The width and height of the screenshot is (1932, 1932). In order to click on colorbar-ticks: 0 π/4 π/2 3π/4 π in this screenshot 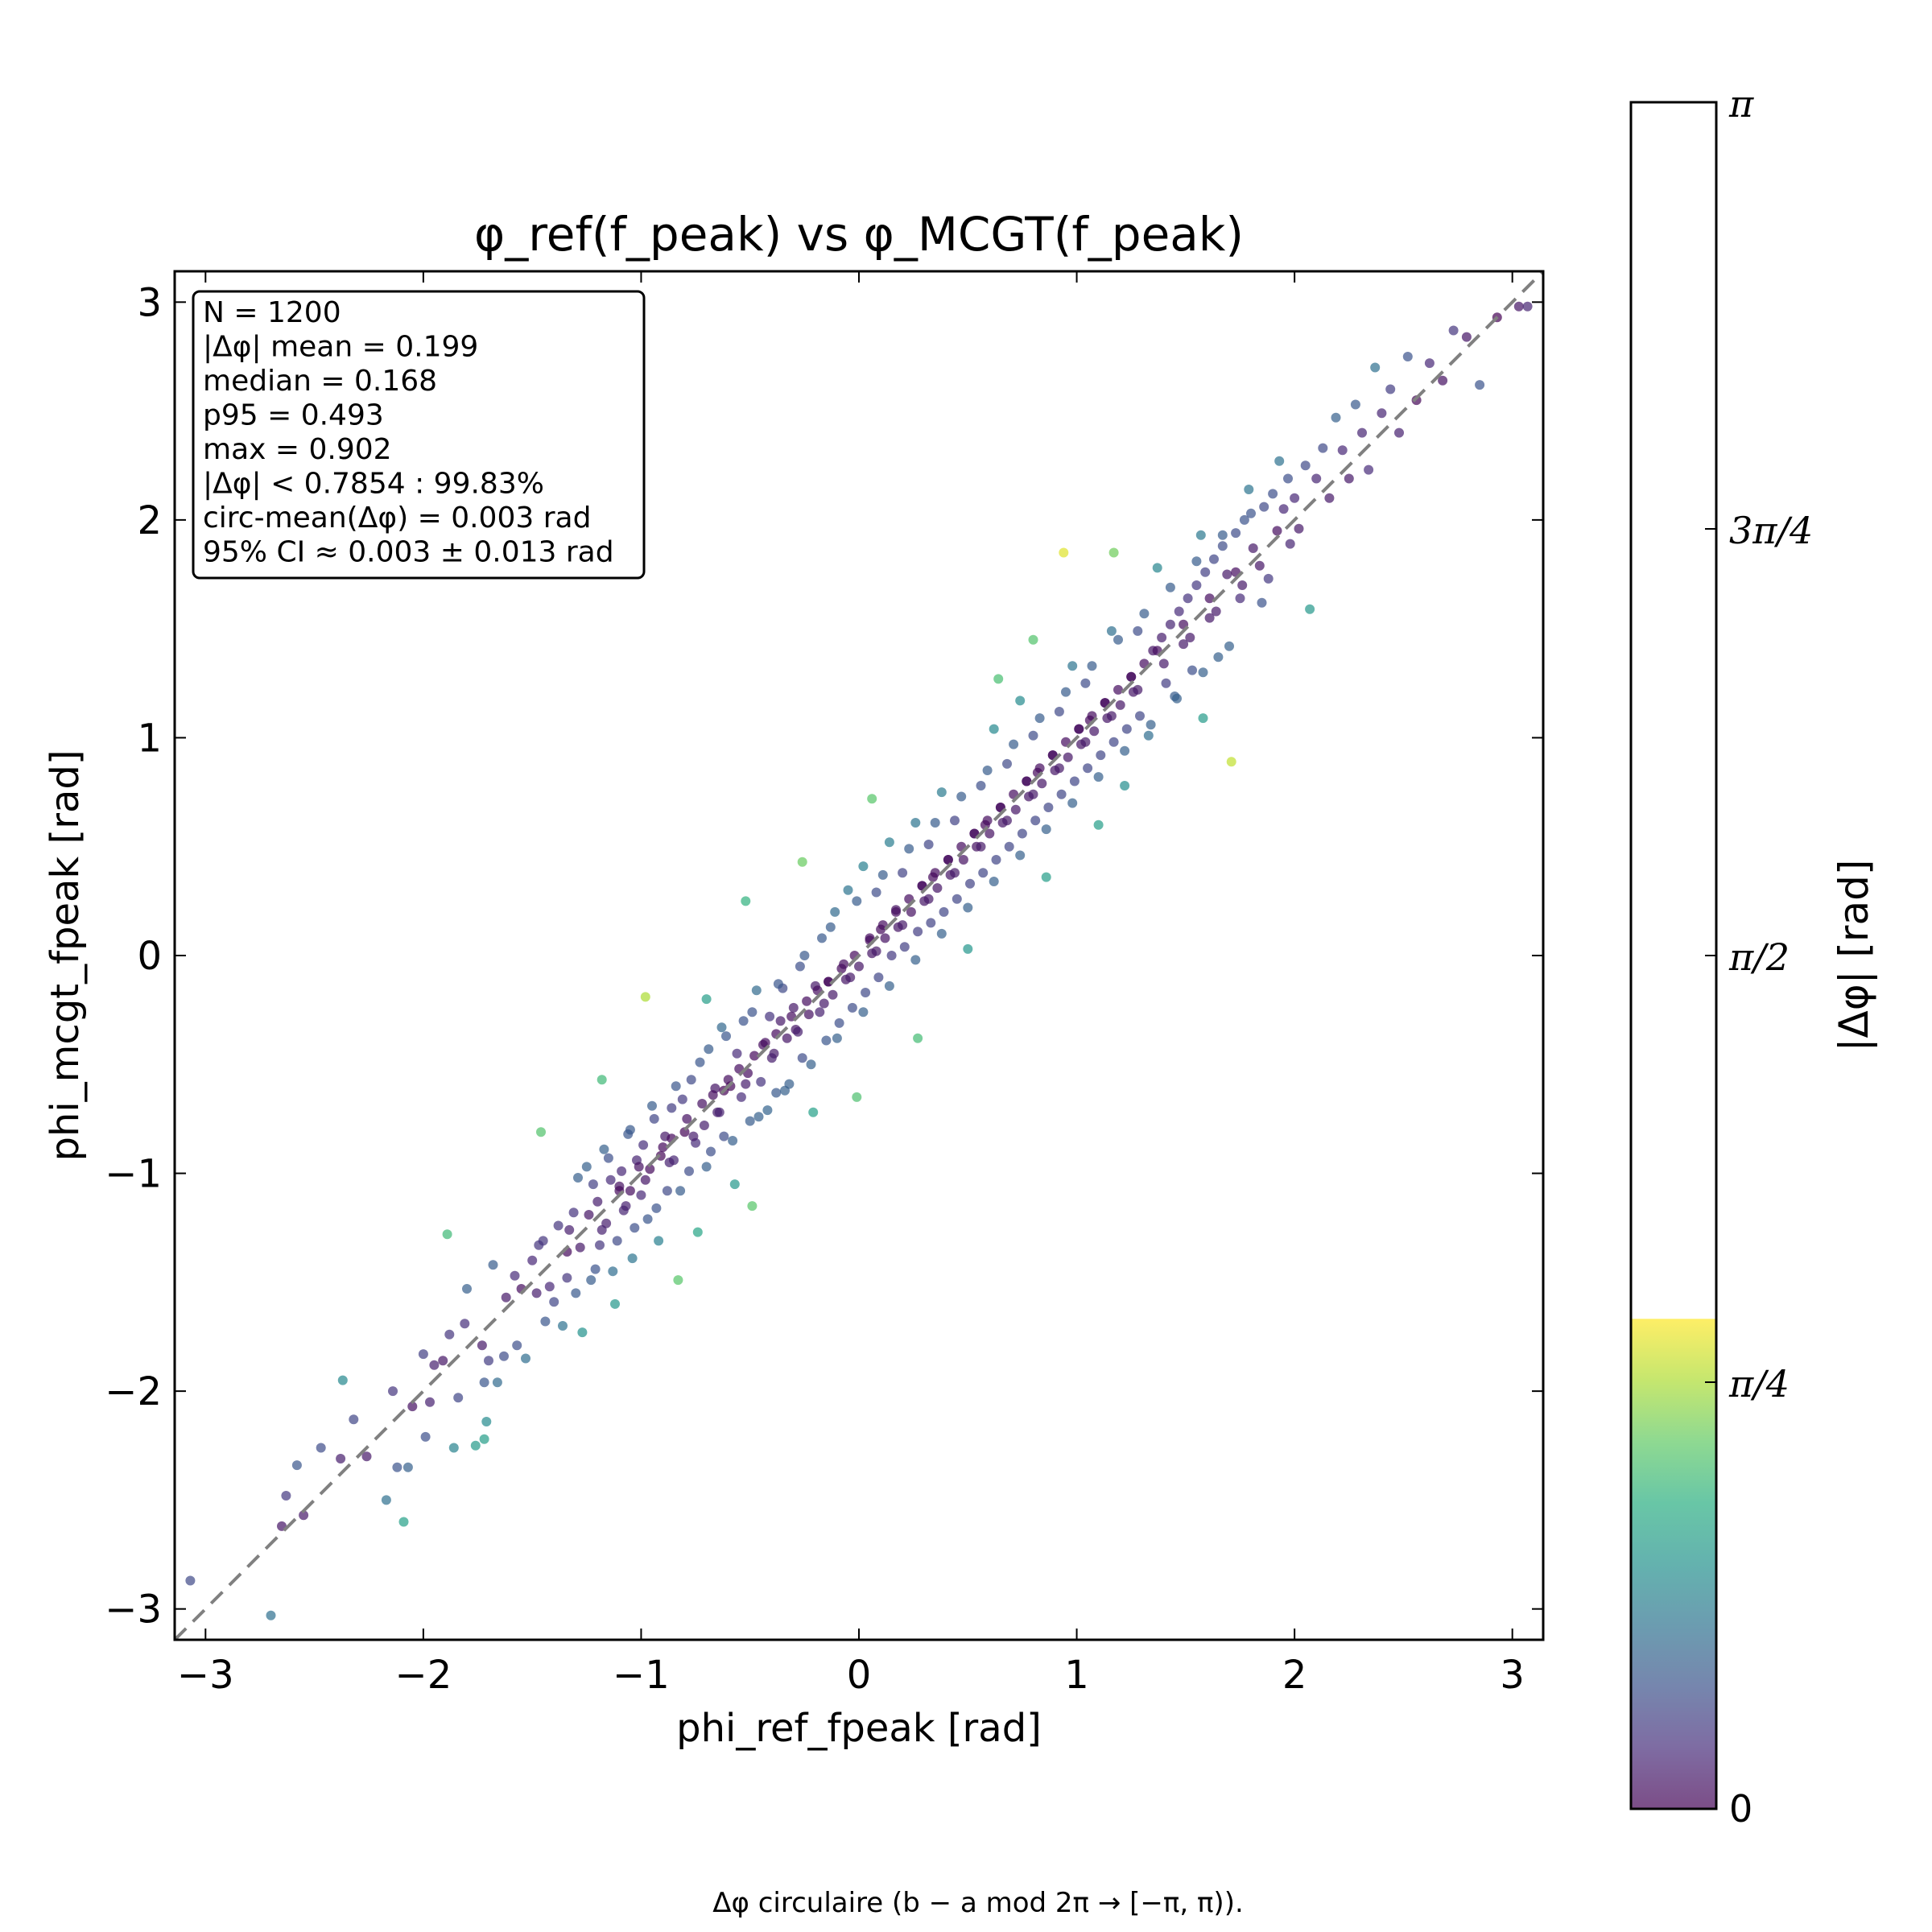, I will do `click(1759, 956)`.